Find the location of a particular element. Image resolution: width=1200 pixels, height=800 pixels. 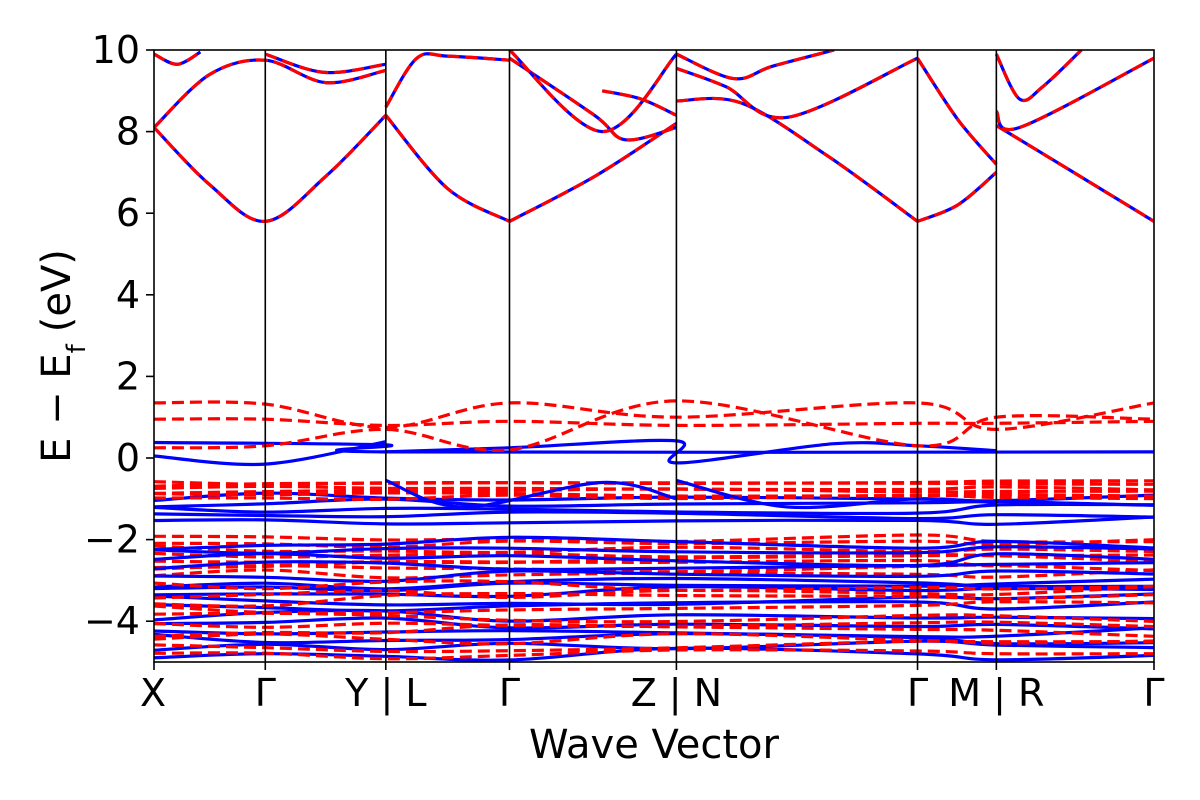

y-axis-title-main: E − E is located at coordinates (57, 408).